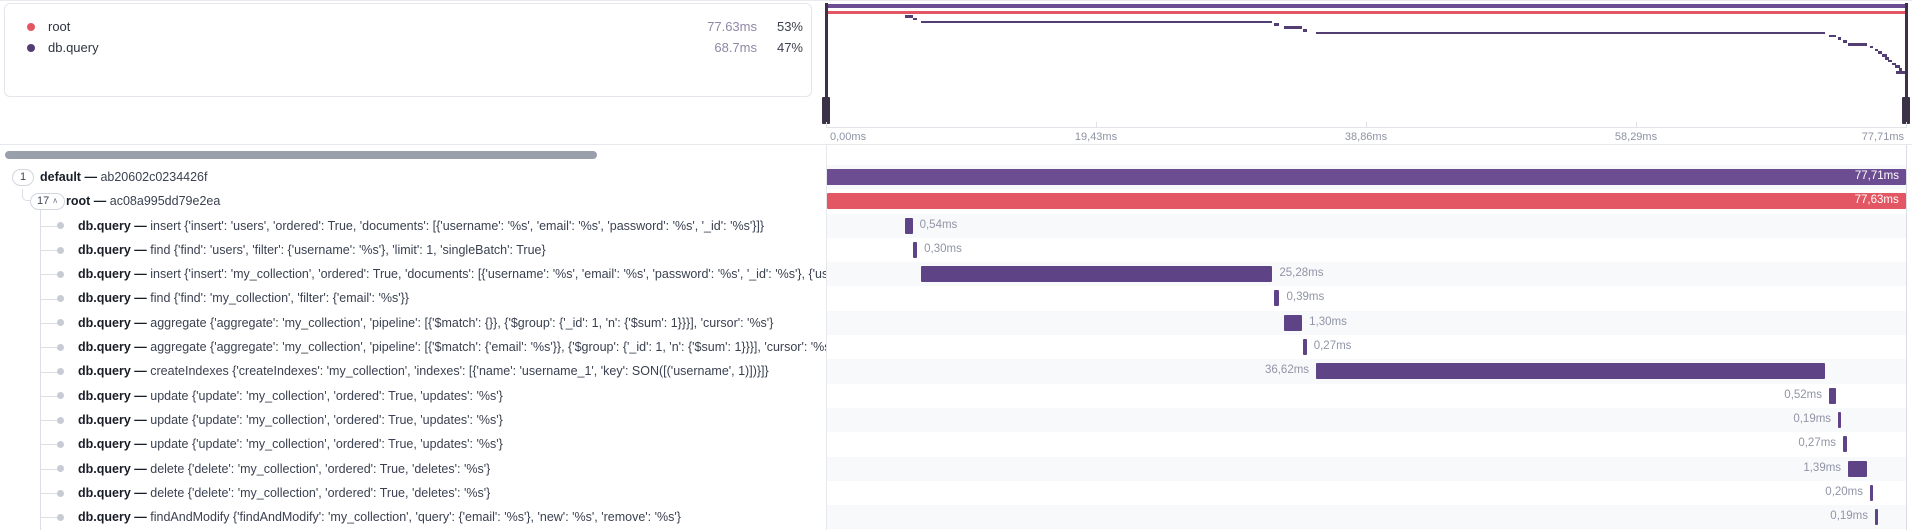  What do you see at coordinates (415, 26) in the screenshot?
I see `legend-item: root 77.63ms 53%` at bounding box center [415, 26].